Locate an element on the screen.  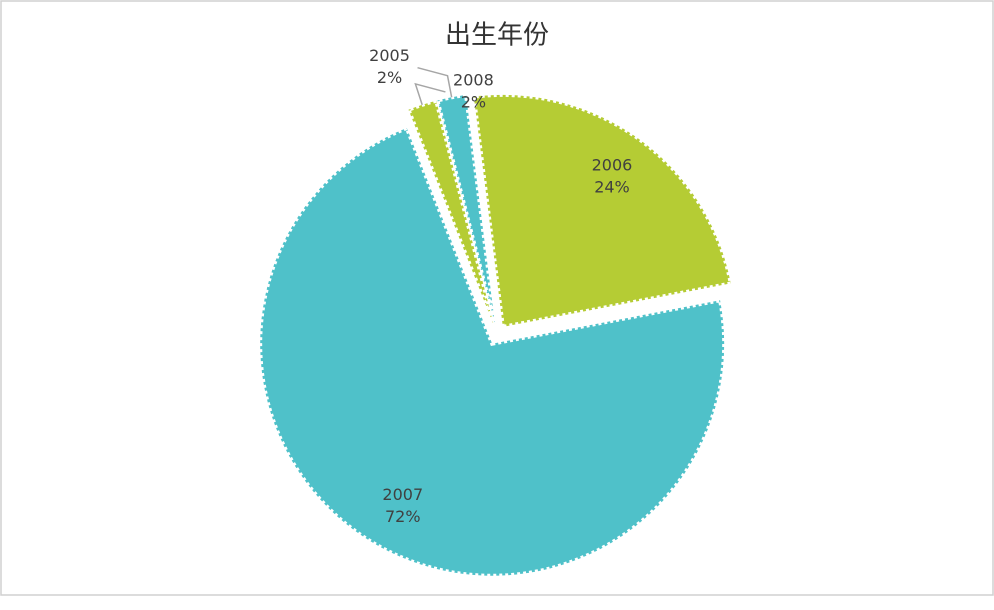
category-label: 2008 is located at coordinates (473, 79).